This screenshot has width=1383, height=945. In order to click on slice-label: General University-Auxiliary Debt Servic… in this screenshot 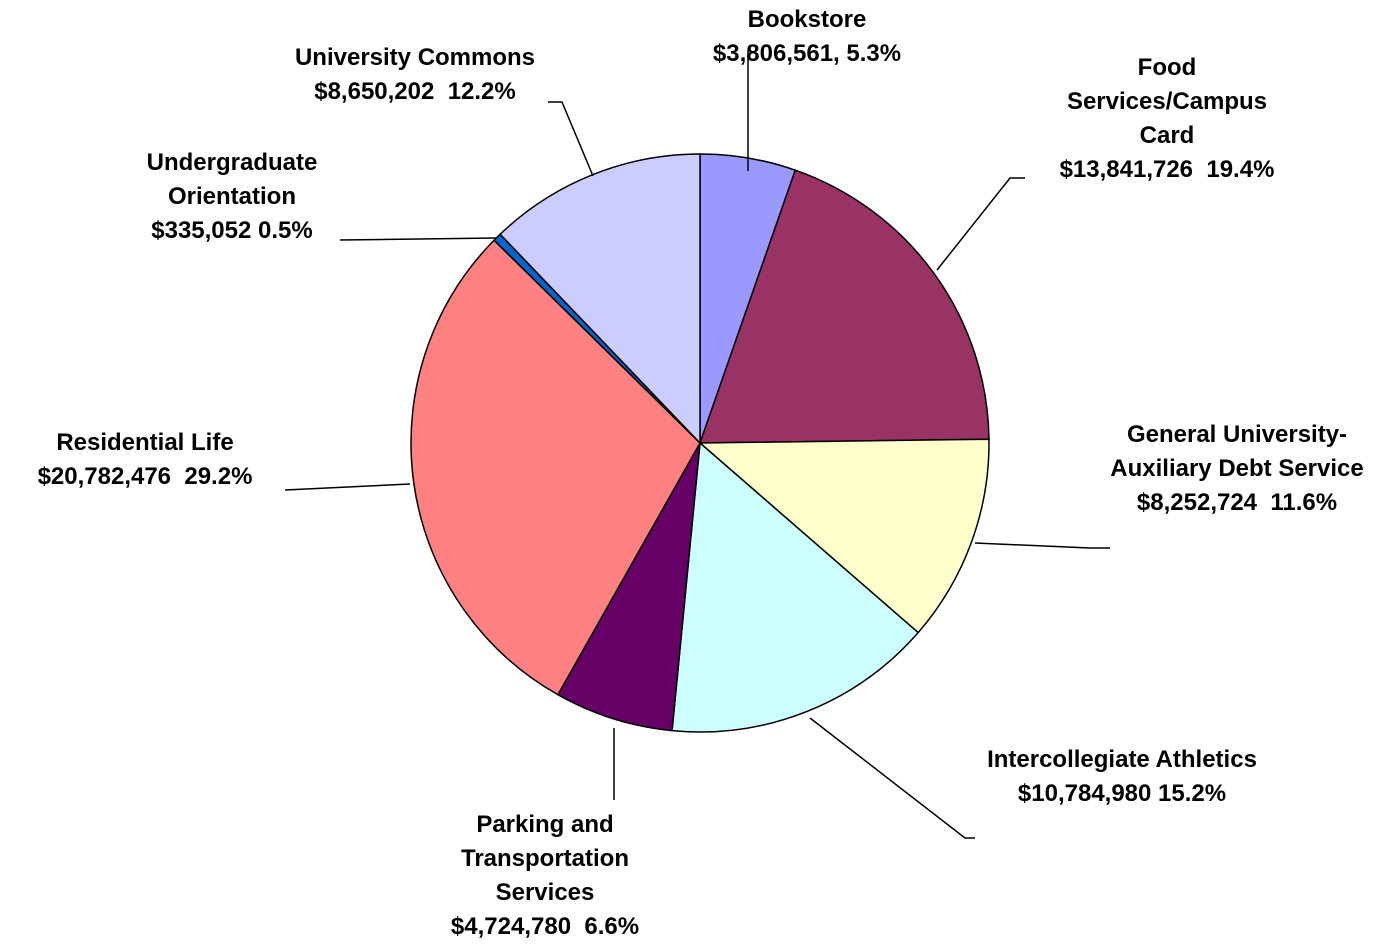, I will do `click(1237, 469)`.